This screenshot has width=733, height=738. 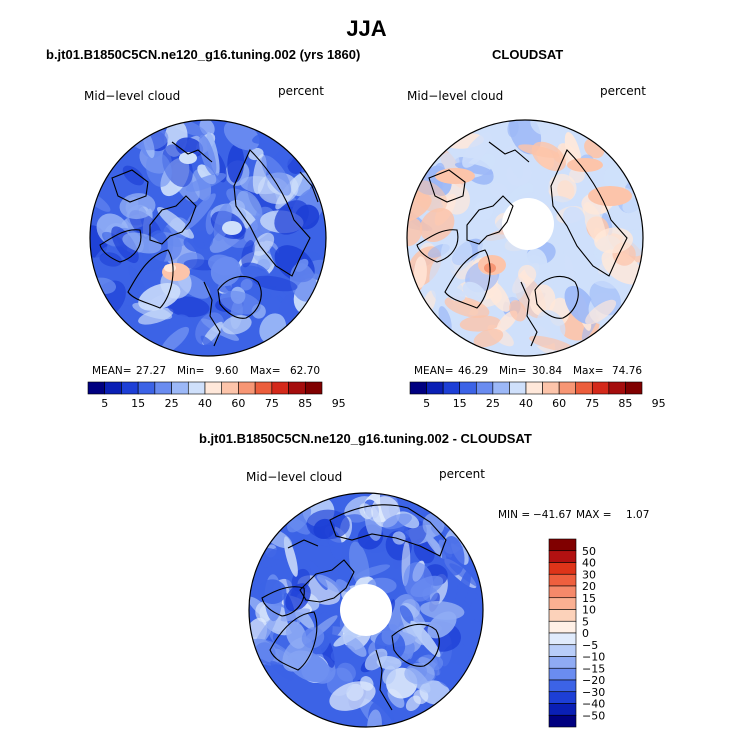 What do you see at coordinates (151, 371) in the screenshot?
I see `model-mean-value: 27.27` at bounding box center [151, 371].